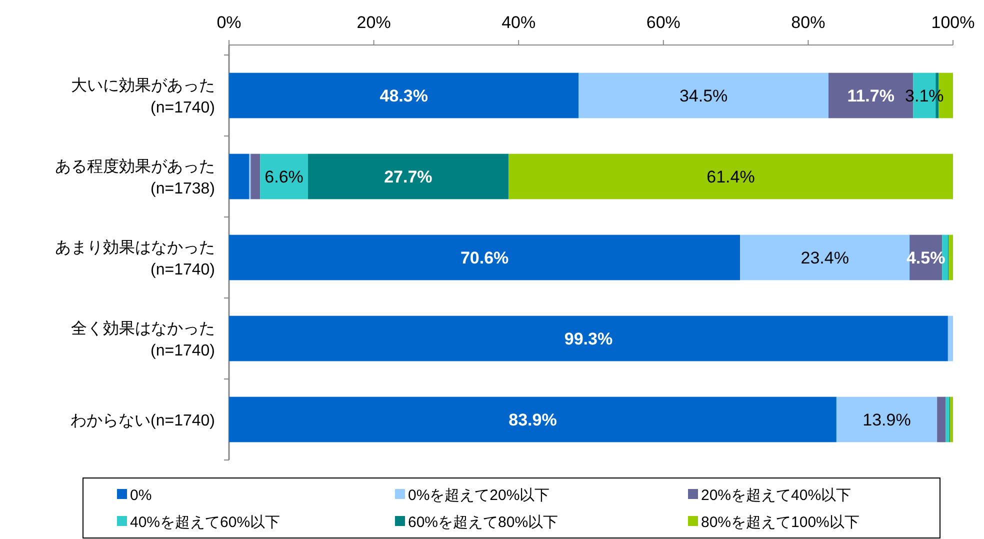 The height and width of the screenshot is (539, 984). I want to click on legend-label: 80%を超えて100%以下, so click(780, 522).